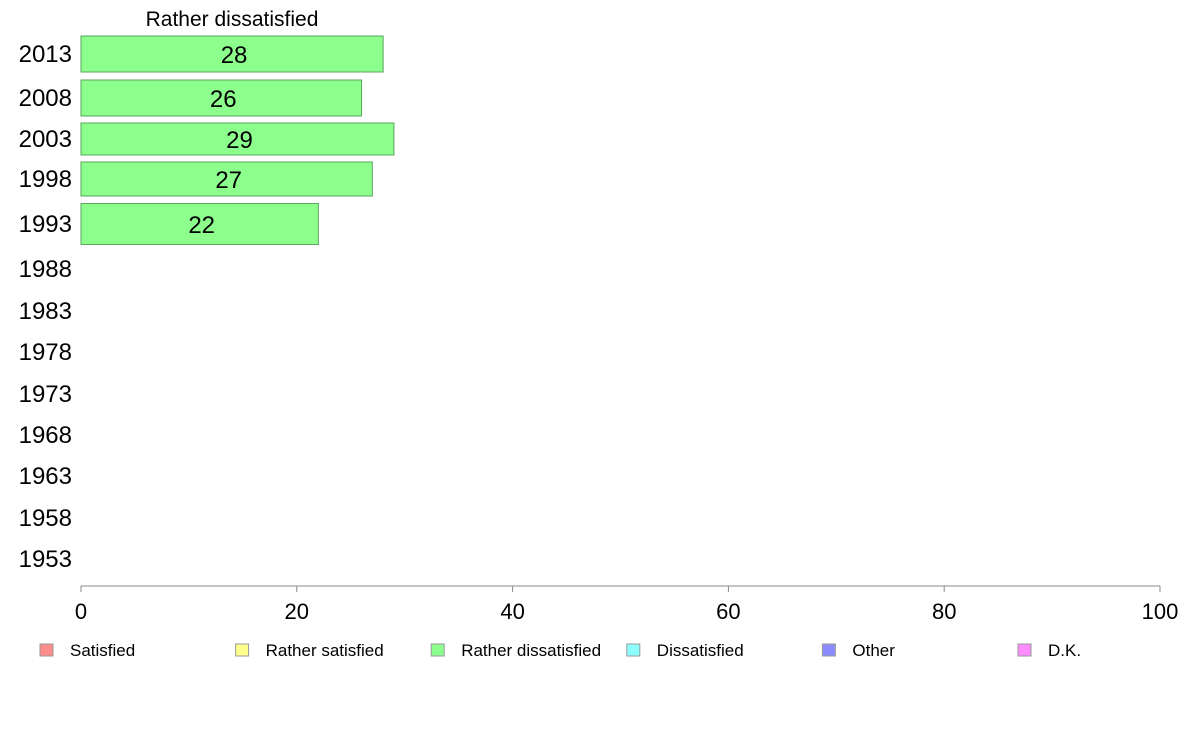 The width and height of the screenshot is (1188, 736). I want to click on bars, so click(237, 140).